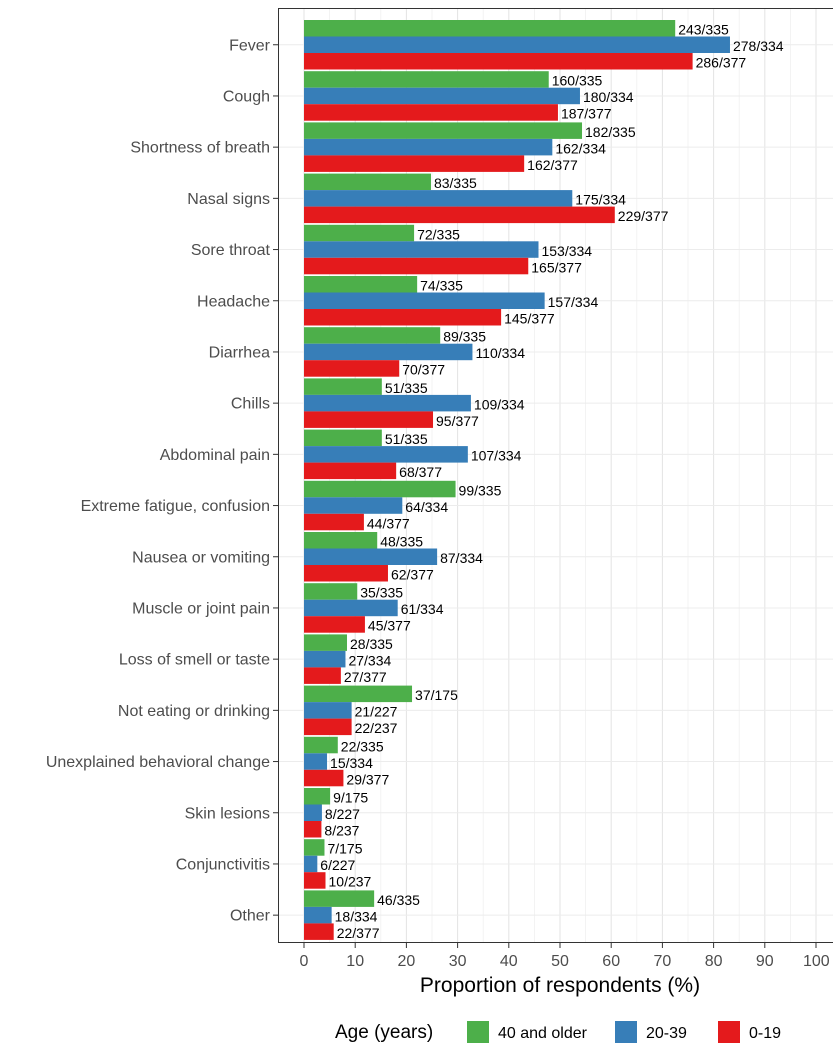 The image size is (833, 1045). What do you see at coordinates (215, 455) in the screenshot?
I see `y-tick-label: Abdominal pain` at bounding box center [215, 455].